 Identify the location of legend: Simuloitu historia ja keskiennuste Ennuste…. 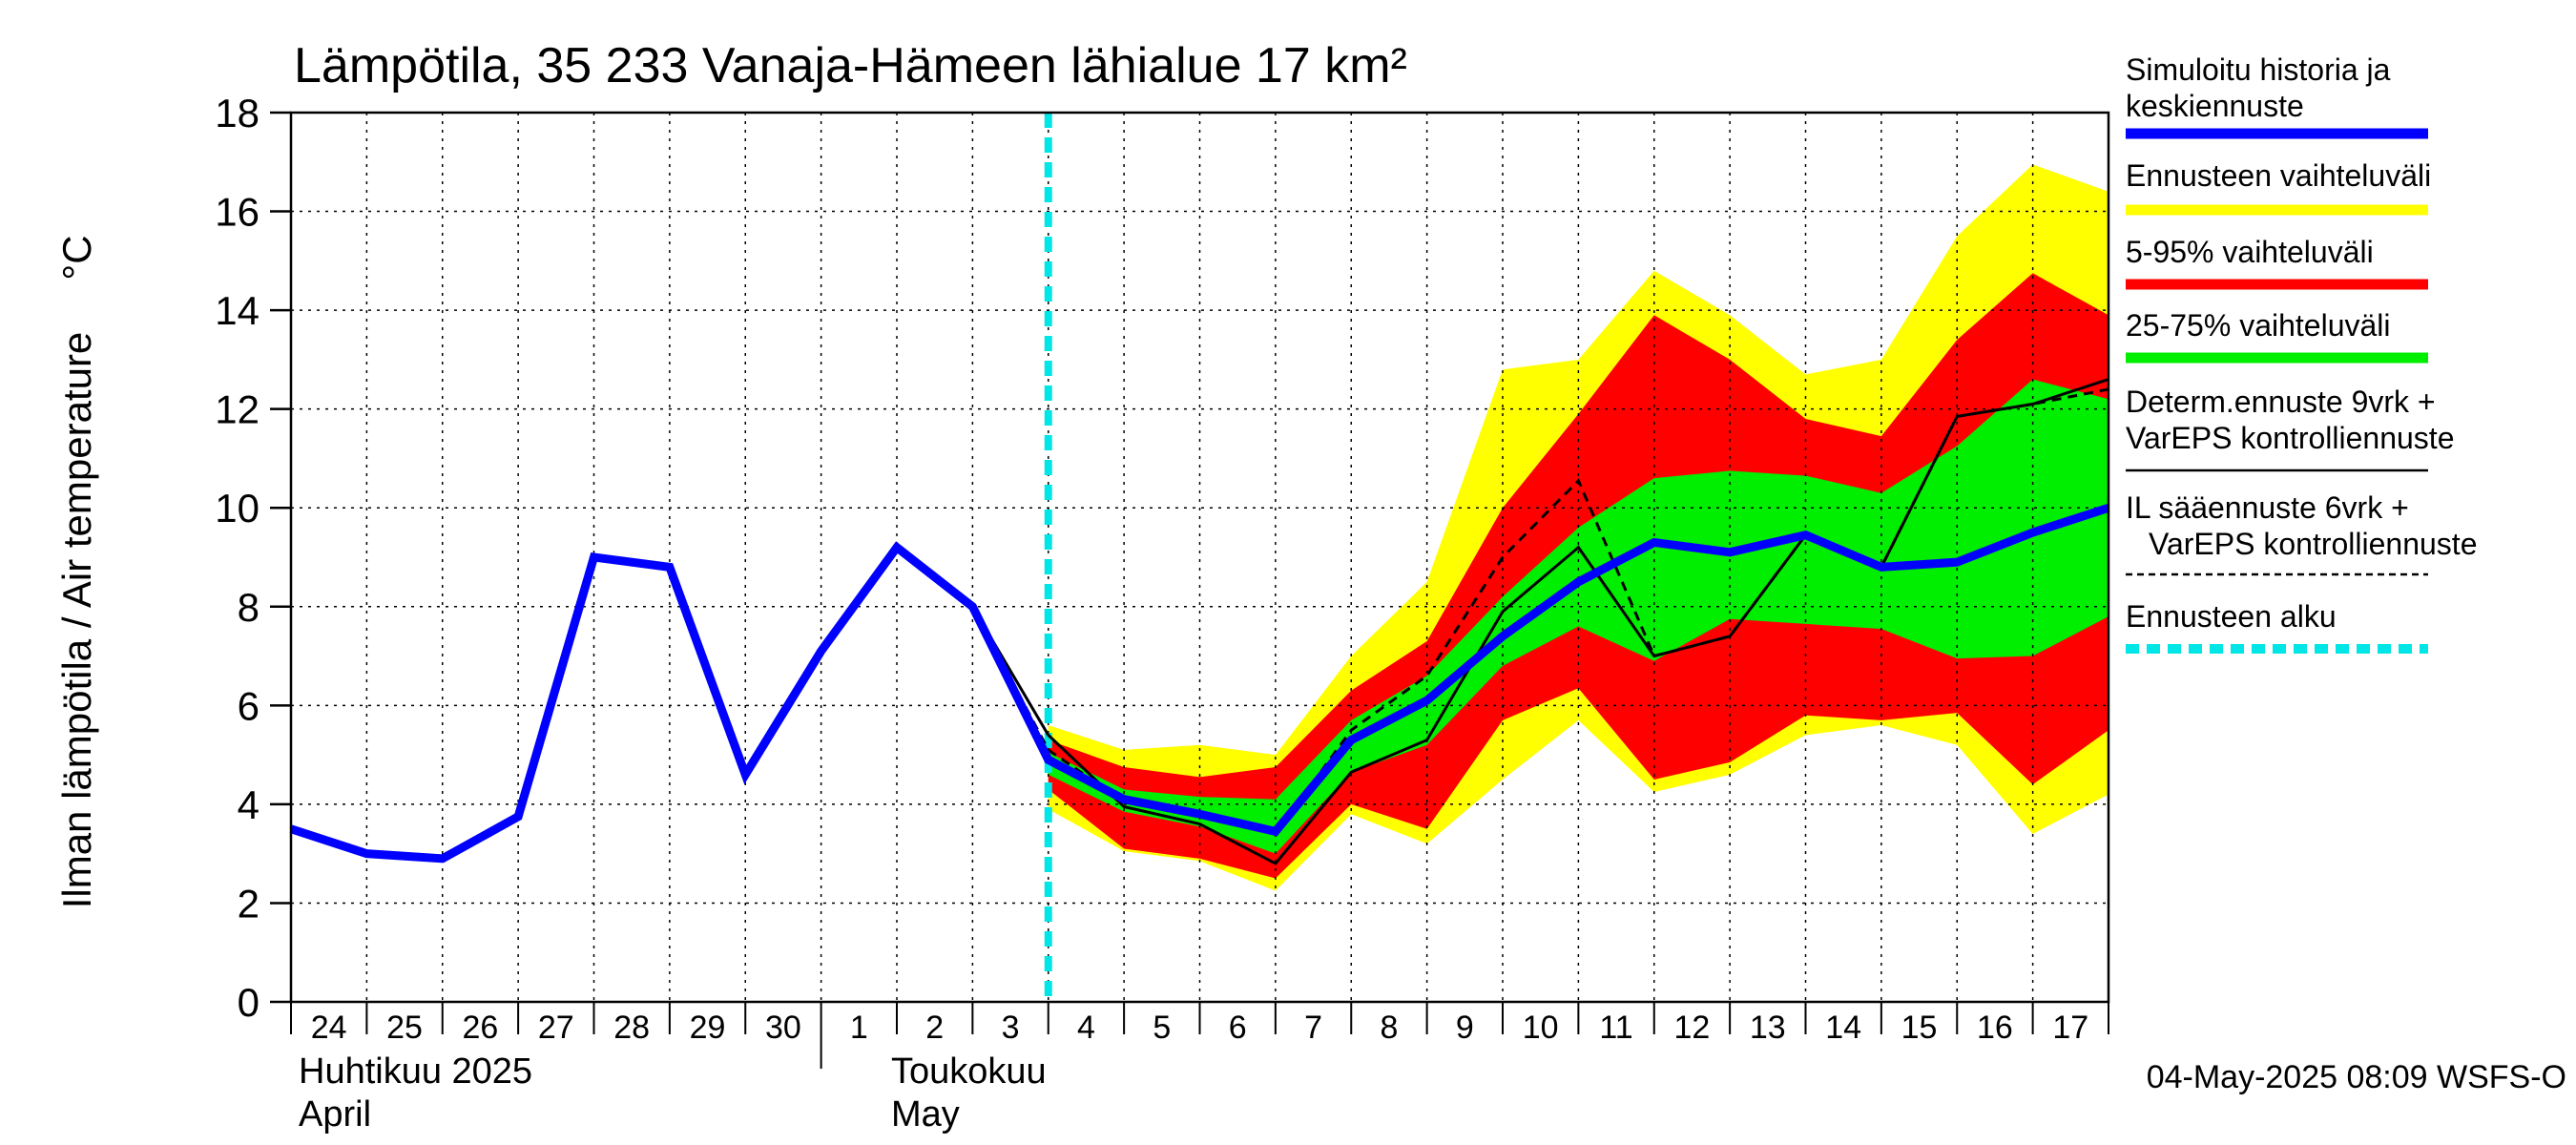
(2301, 353).